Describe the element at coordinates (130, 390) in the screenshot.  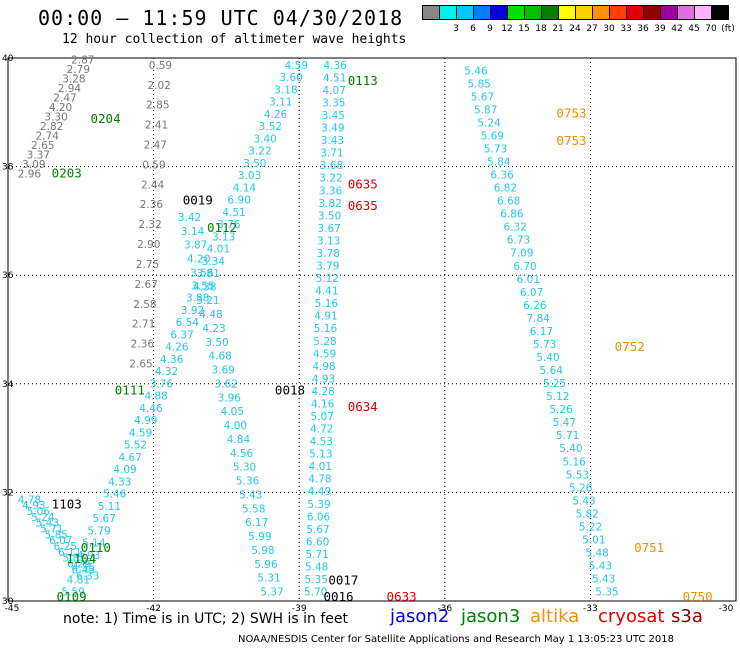
I see `pass-time-label: 0111` at that location.